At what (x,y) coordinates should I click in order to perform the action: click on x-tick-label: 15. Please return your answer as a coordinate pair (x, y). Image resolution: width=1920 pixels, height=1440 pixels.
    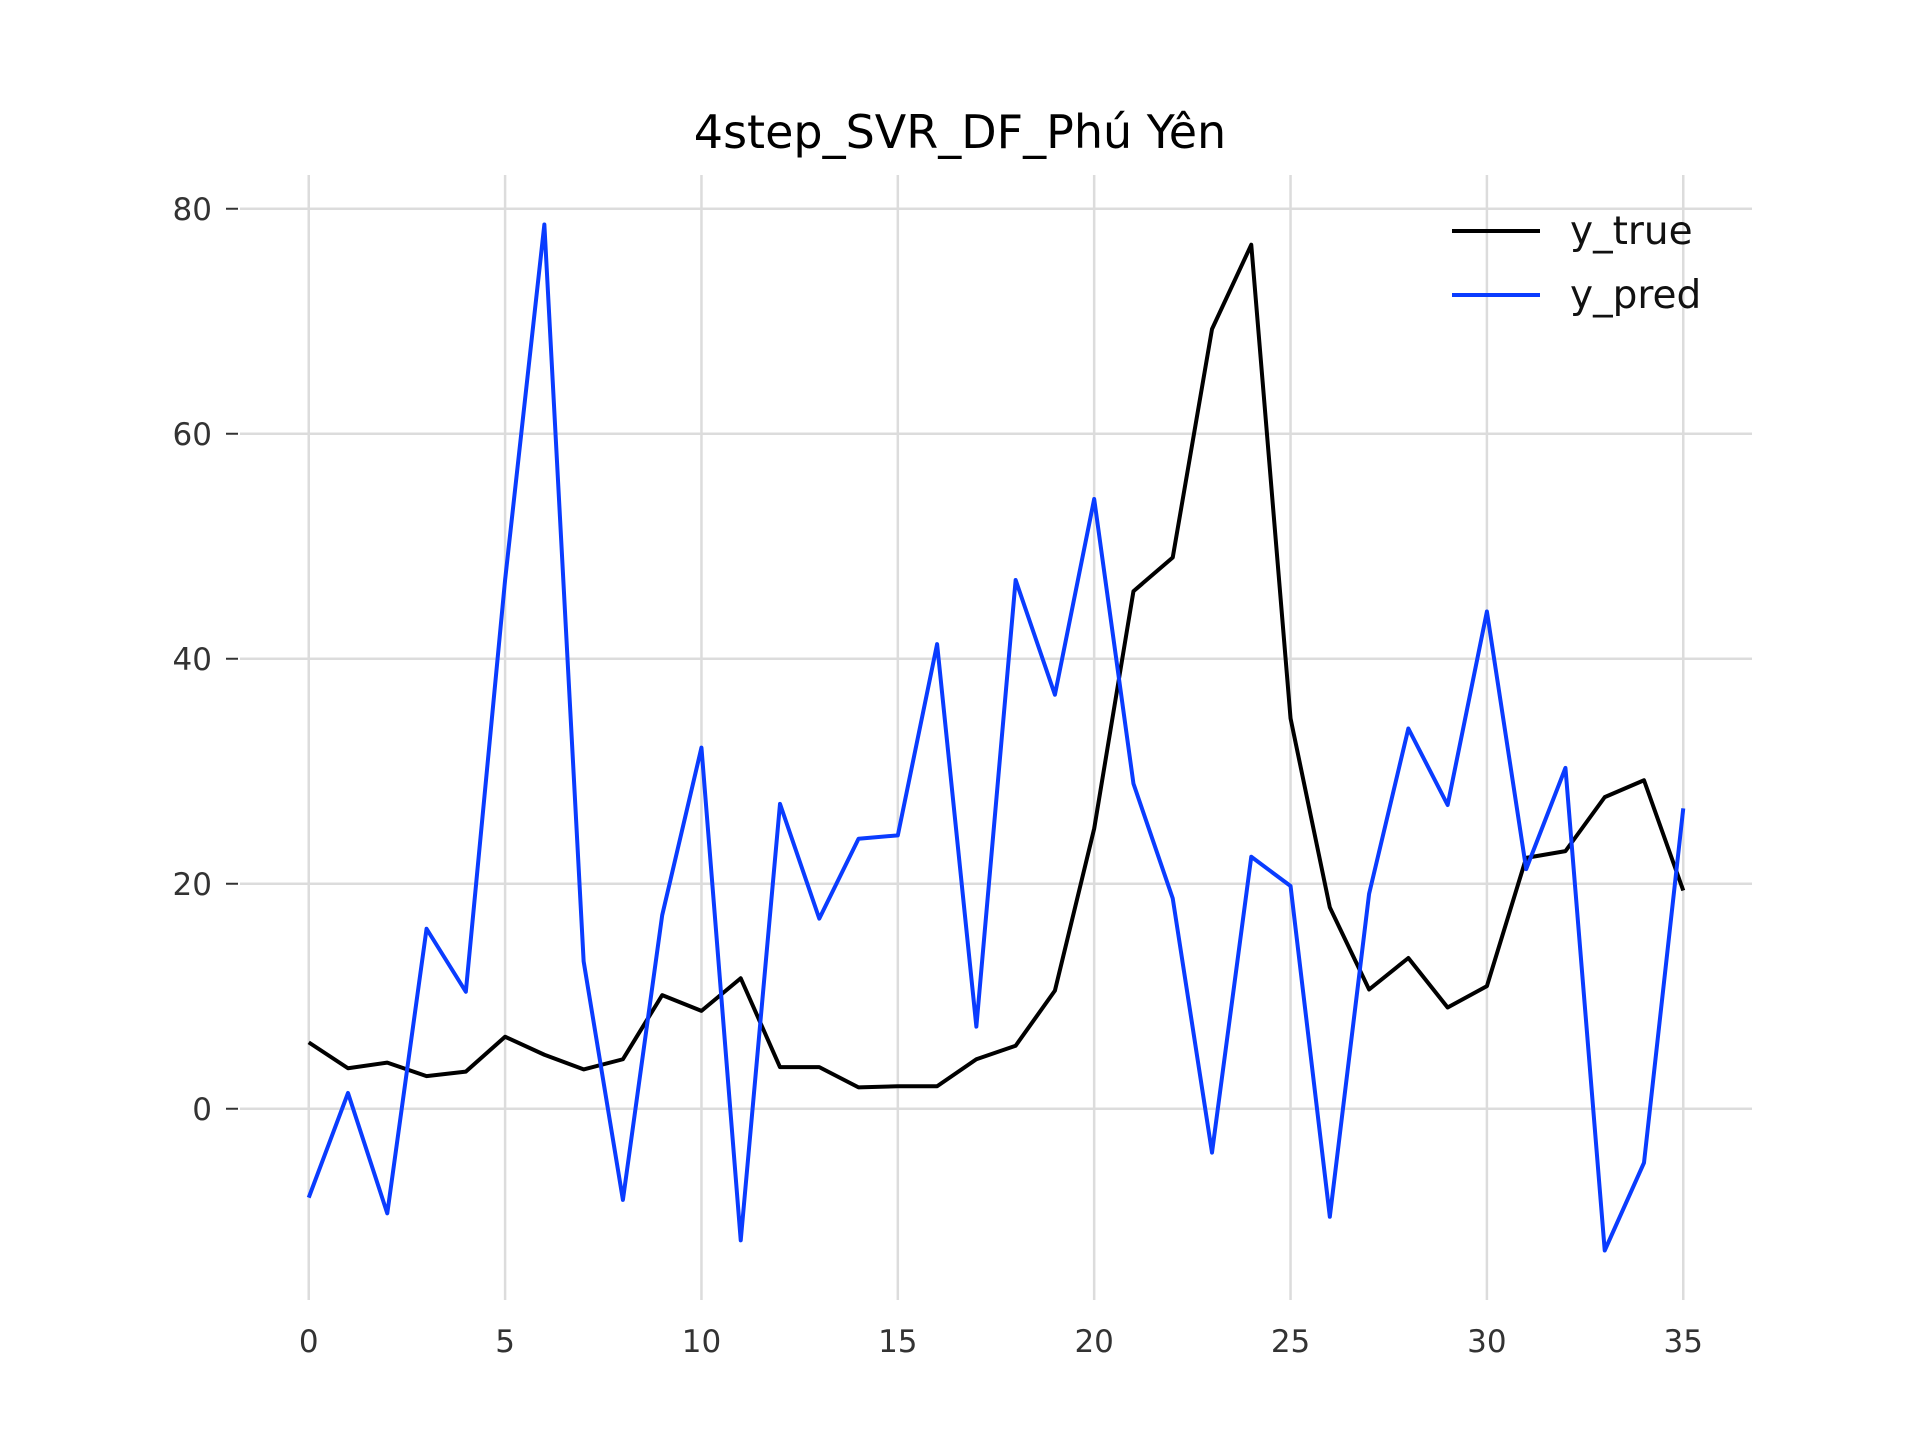
    Looking at the image, I should click on (897, 1342).